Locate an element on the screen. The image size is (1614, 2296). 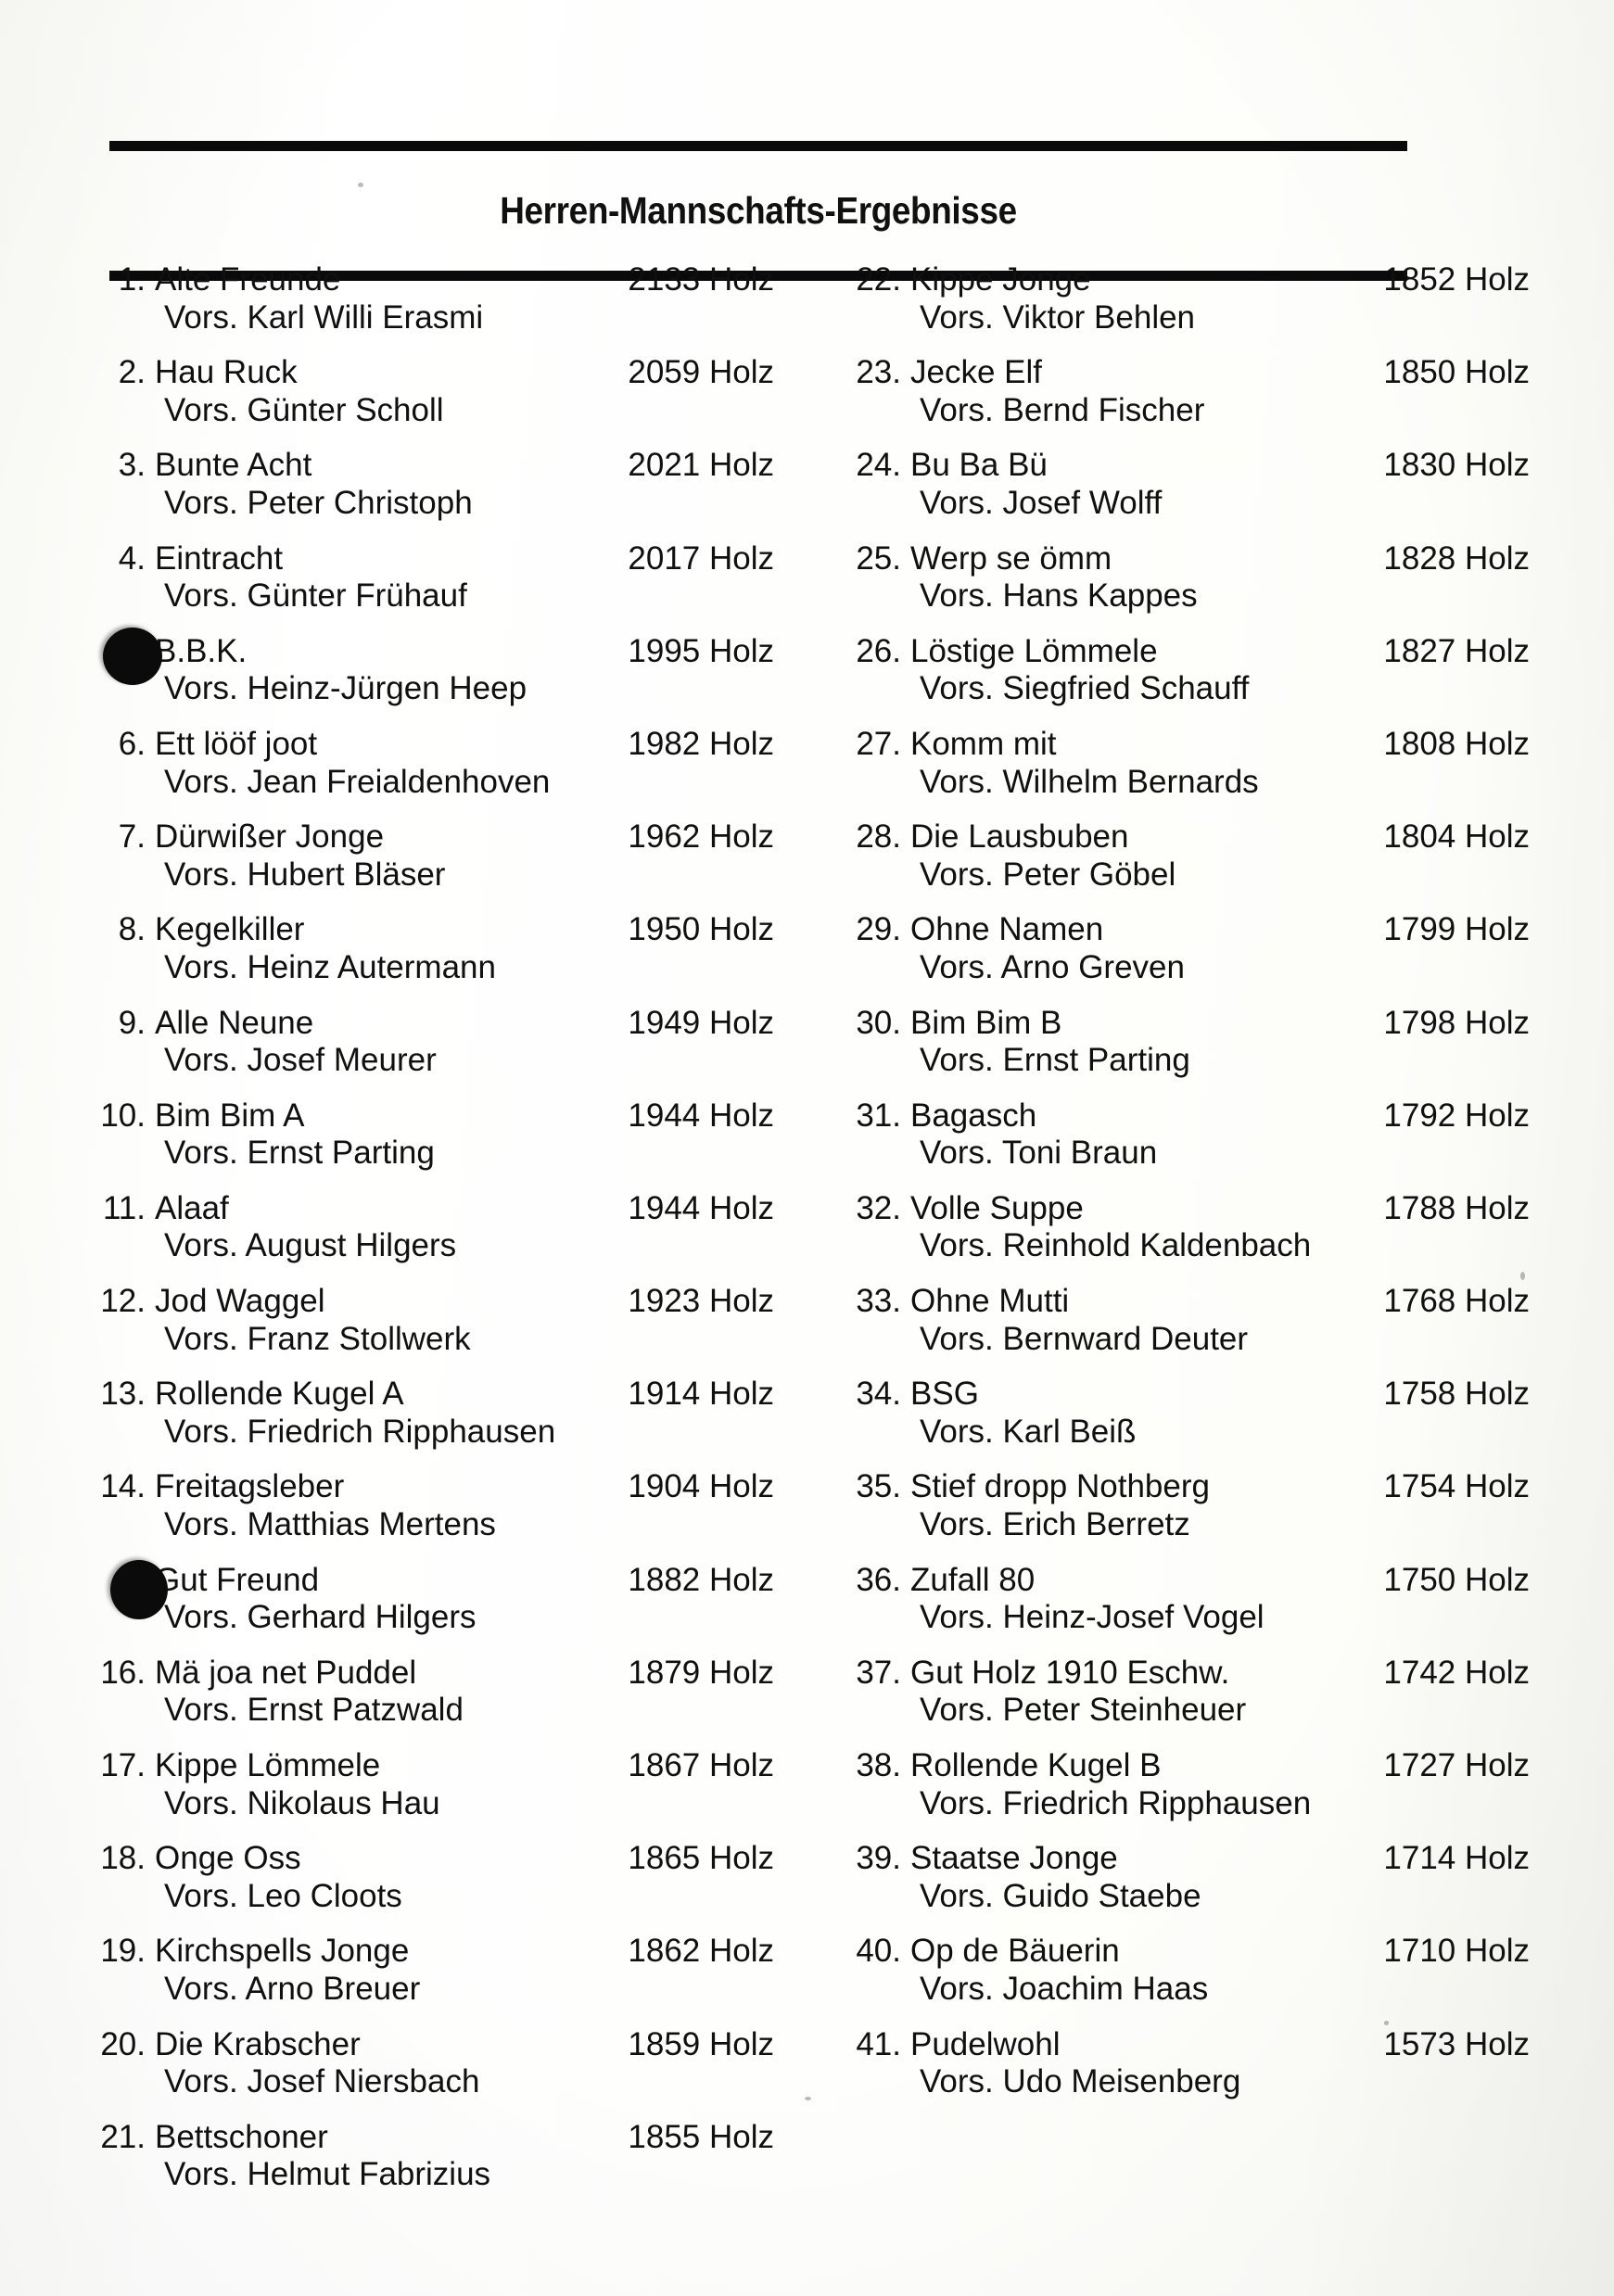
result-rank: 17. is located at coordinates (123, 1765).